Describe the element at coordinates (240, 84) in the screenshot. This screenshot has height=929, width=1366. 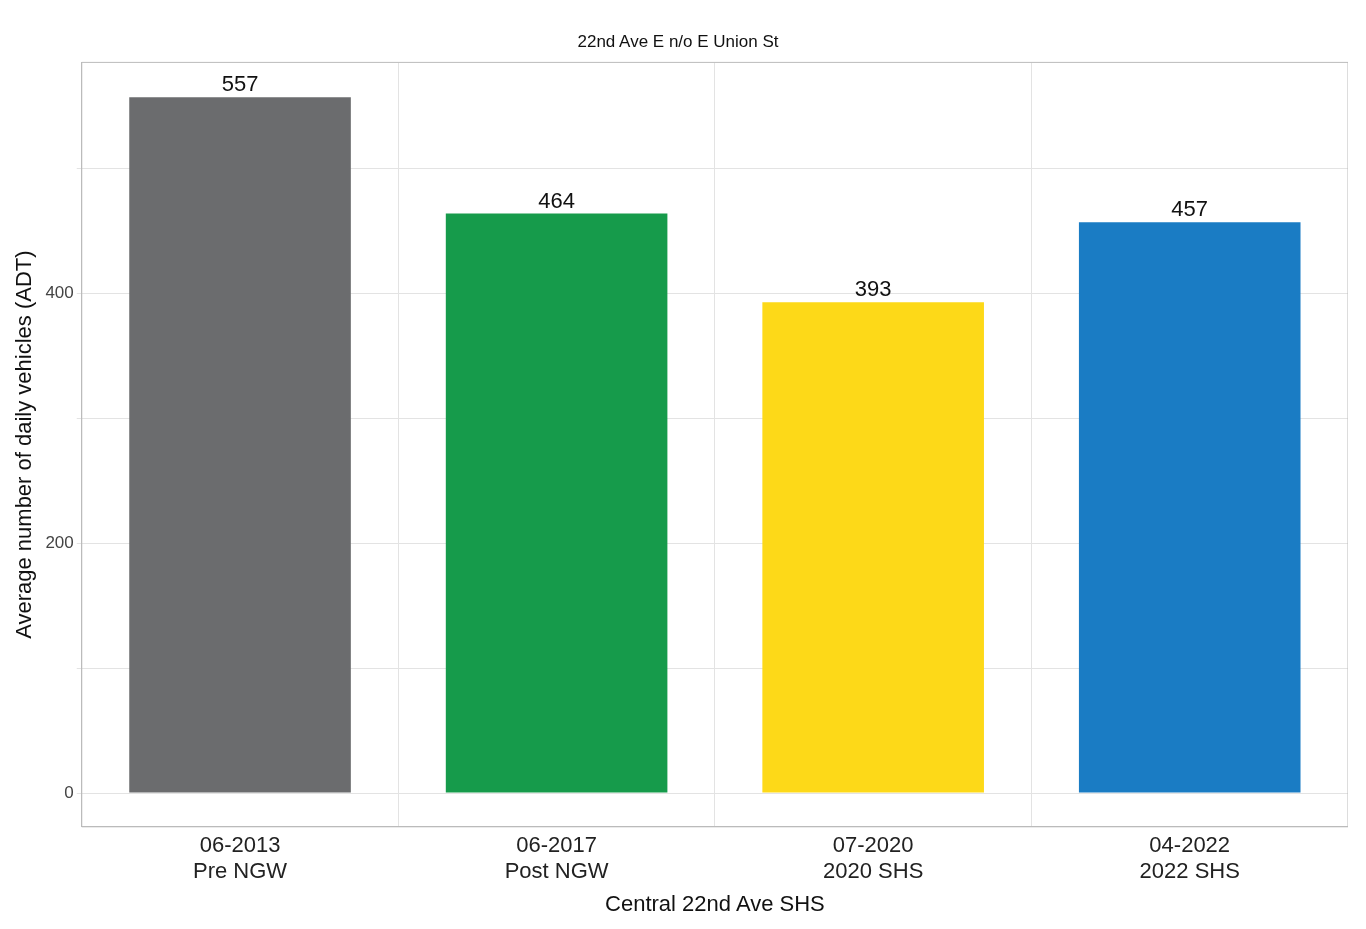
I see `data-label: 557` at that location.